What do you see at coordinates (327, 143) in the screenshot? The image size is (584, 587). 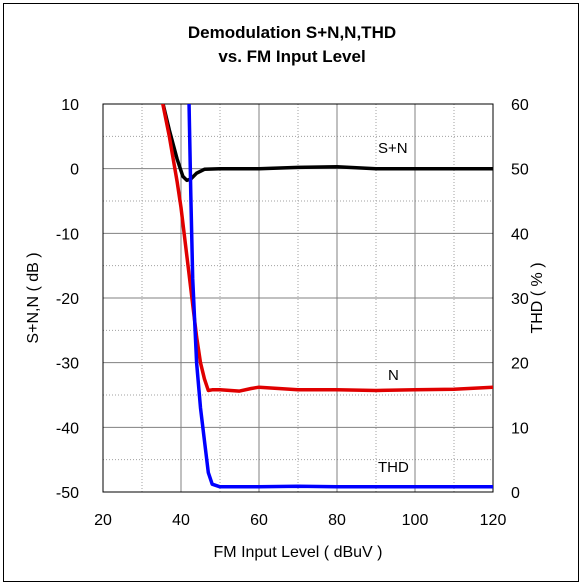 I see `series-line-s-n` at bounding box center [327, 143].